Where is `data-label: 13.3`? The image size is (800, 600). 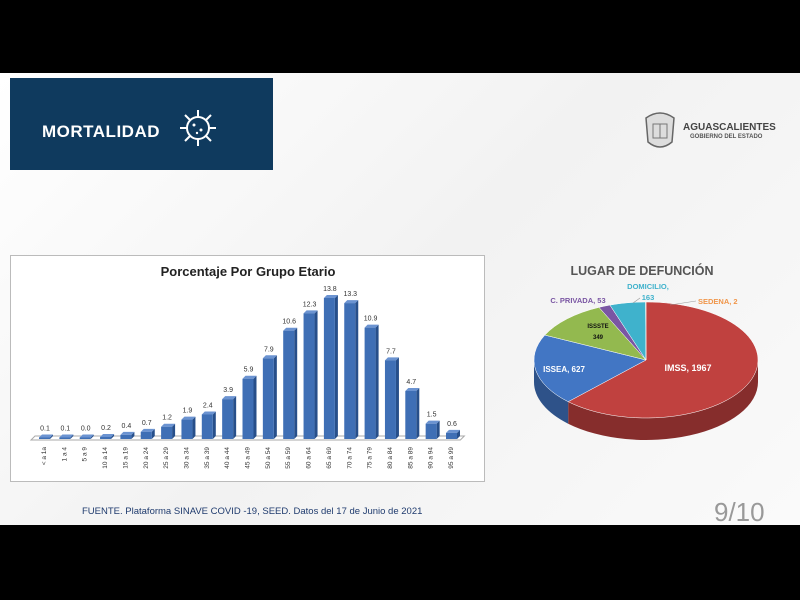
data-label: 13.3 is located at coordinates (350, 294).